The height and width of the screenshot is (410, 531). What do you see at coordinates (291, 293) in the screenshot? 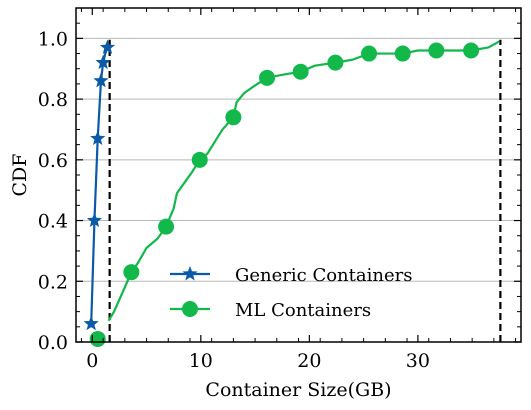
I see `legend: Generic Containers ML Containers` at bounding box center [291, 293].